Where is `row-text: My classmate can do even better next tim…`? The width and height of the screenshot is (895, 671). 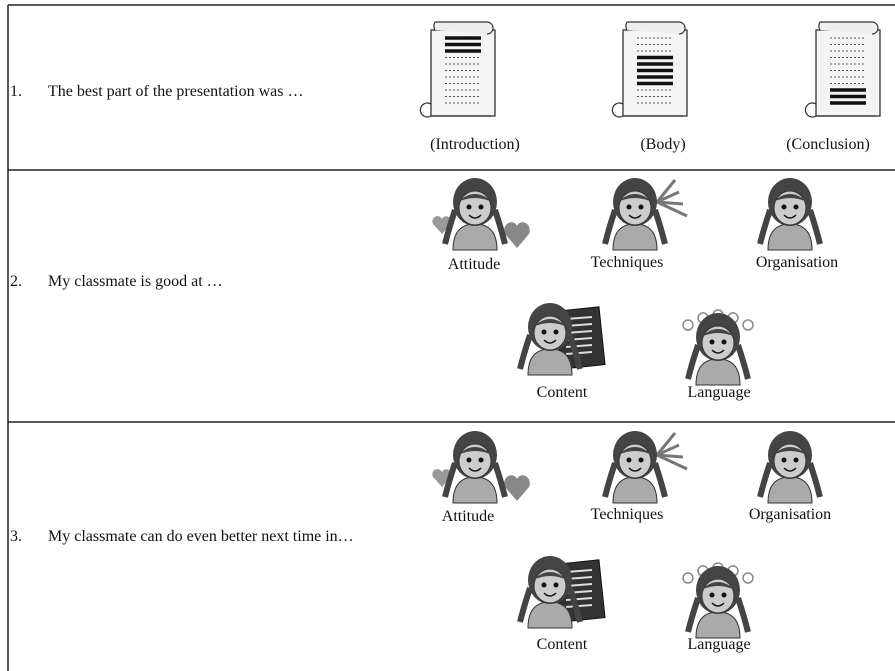
row-text: My classmate can do even better next tim… is located at coordinates (201, 536).